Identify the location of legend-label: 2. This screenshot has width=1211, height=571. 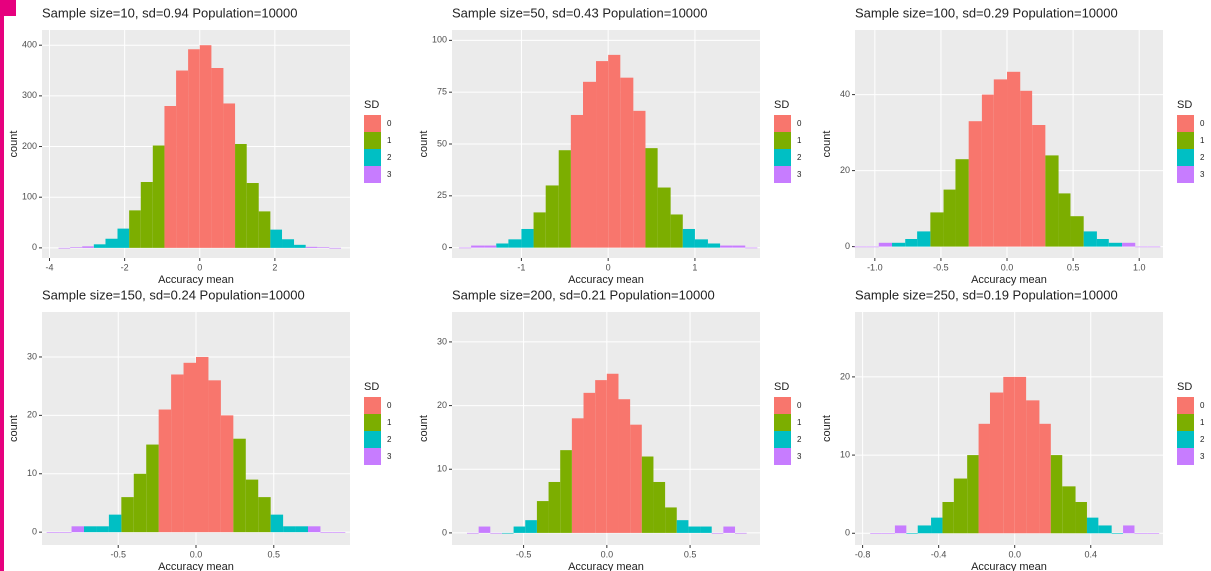
(389, 439).